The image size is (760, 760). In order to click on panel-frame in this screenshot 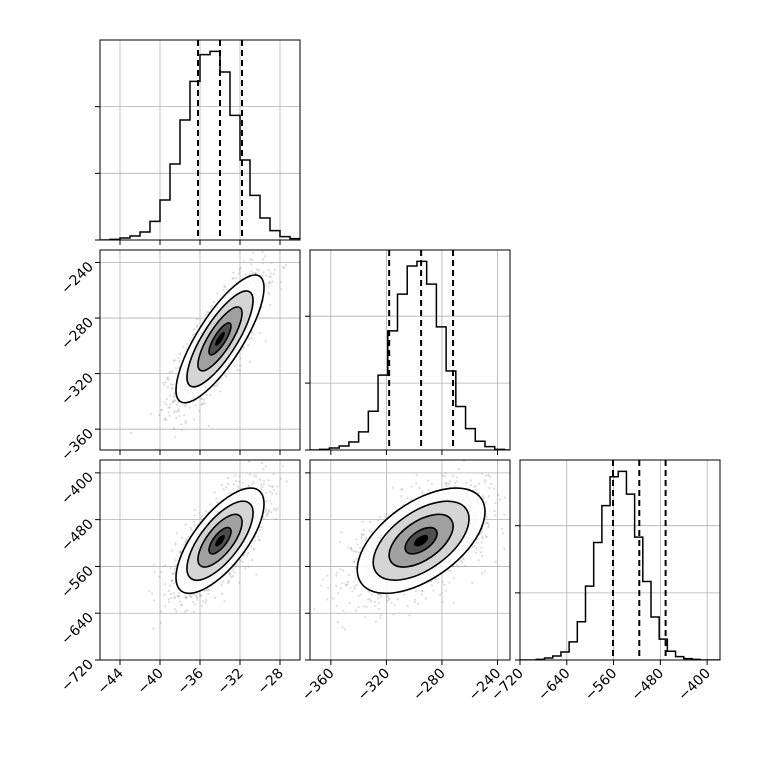, I will do `click(410, 560)`.